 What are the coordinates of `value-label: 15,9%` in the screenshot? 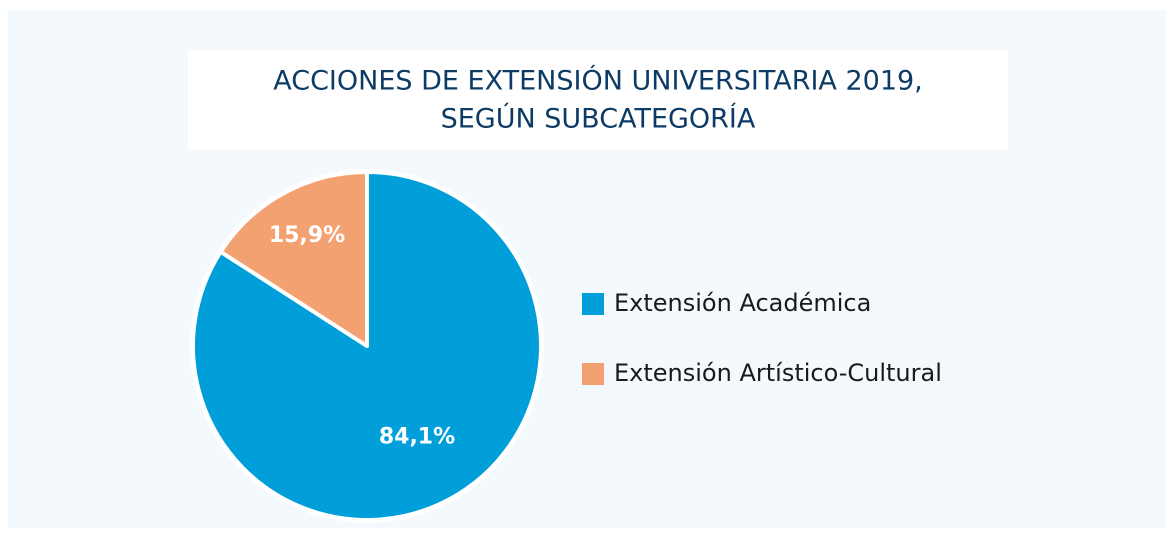 It's located at (307, 235).